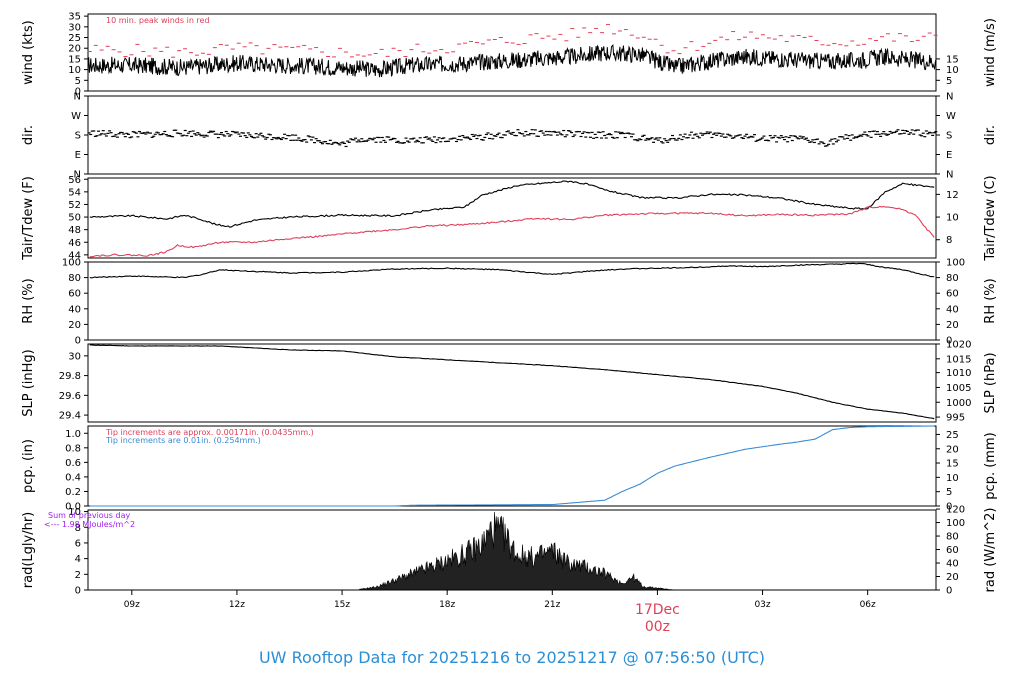 This screenshot has width=1024, height=700. What do you see at coordinates (952, 59) in the screenshot?
I see `y-tick-label-right: 15` at bounding box center [952, 59].